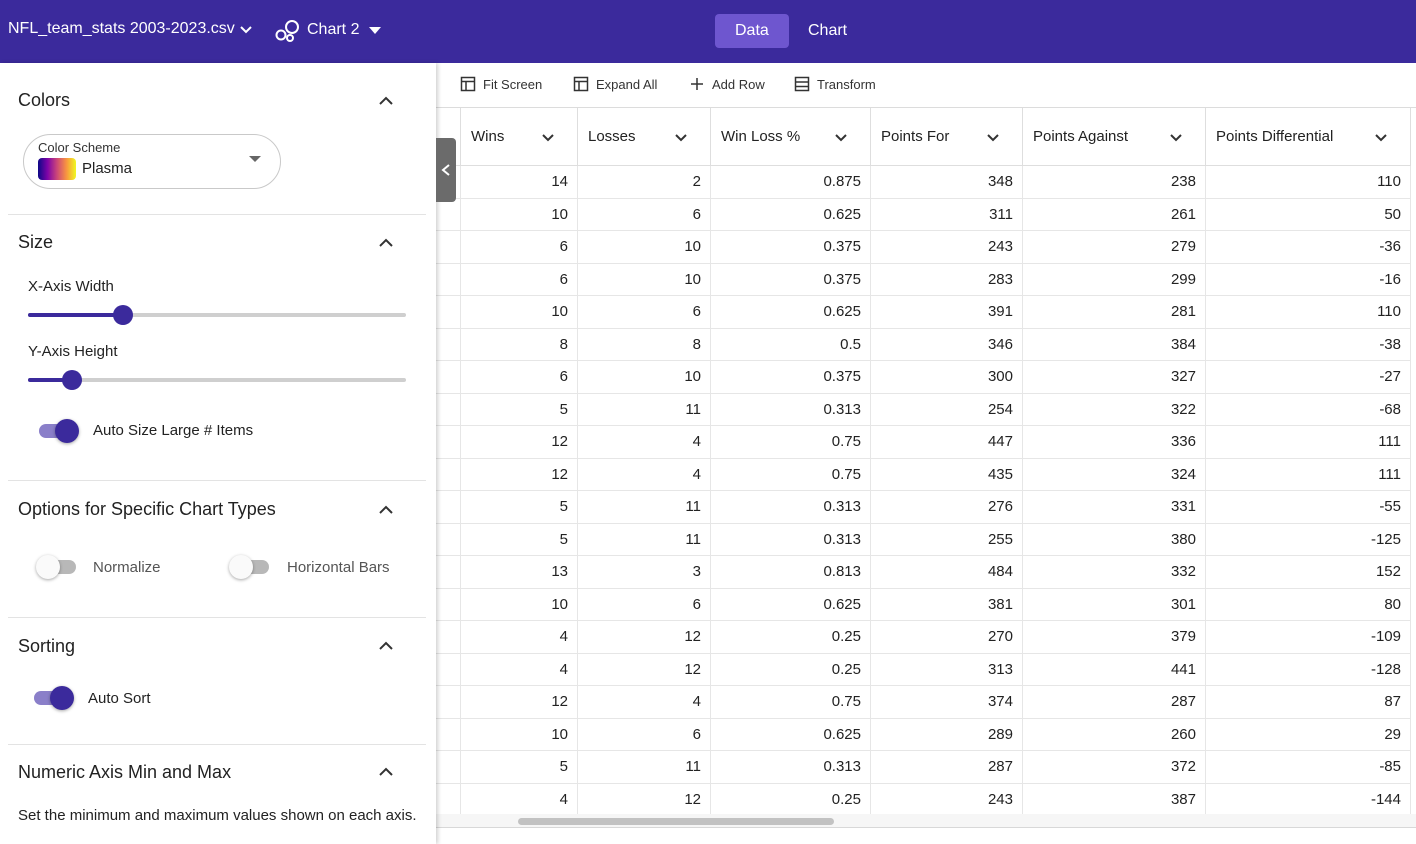  I want to click on table-cell: 261, so click(1114, 214).